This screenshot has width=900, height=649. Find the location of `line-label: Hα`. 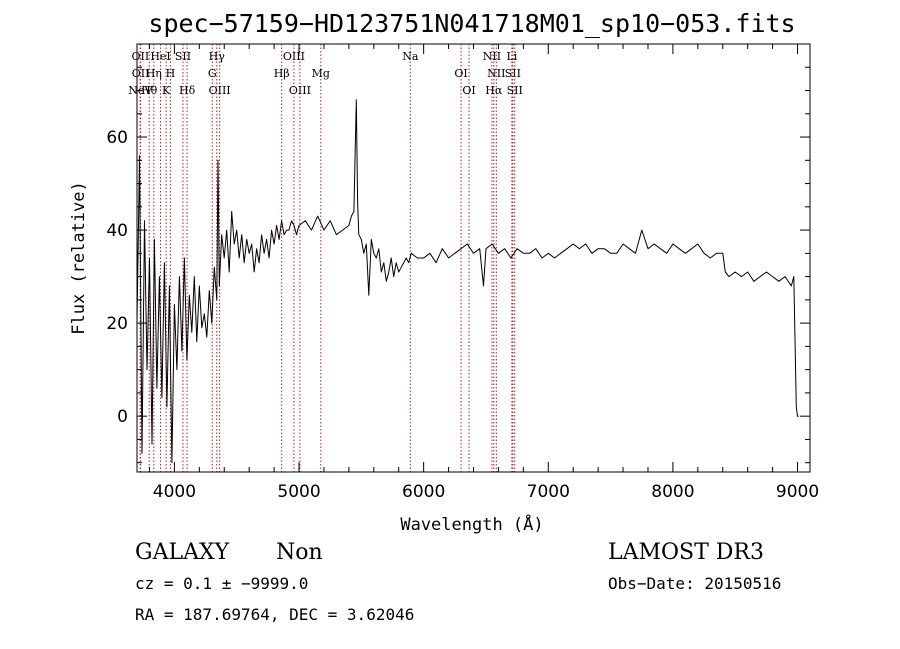

line-label: Hα is located at coordinates (494, 90).